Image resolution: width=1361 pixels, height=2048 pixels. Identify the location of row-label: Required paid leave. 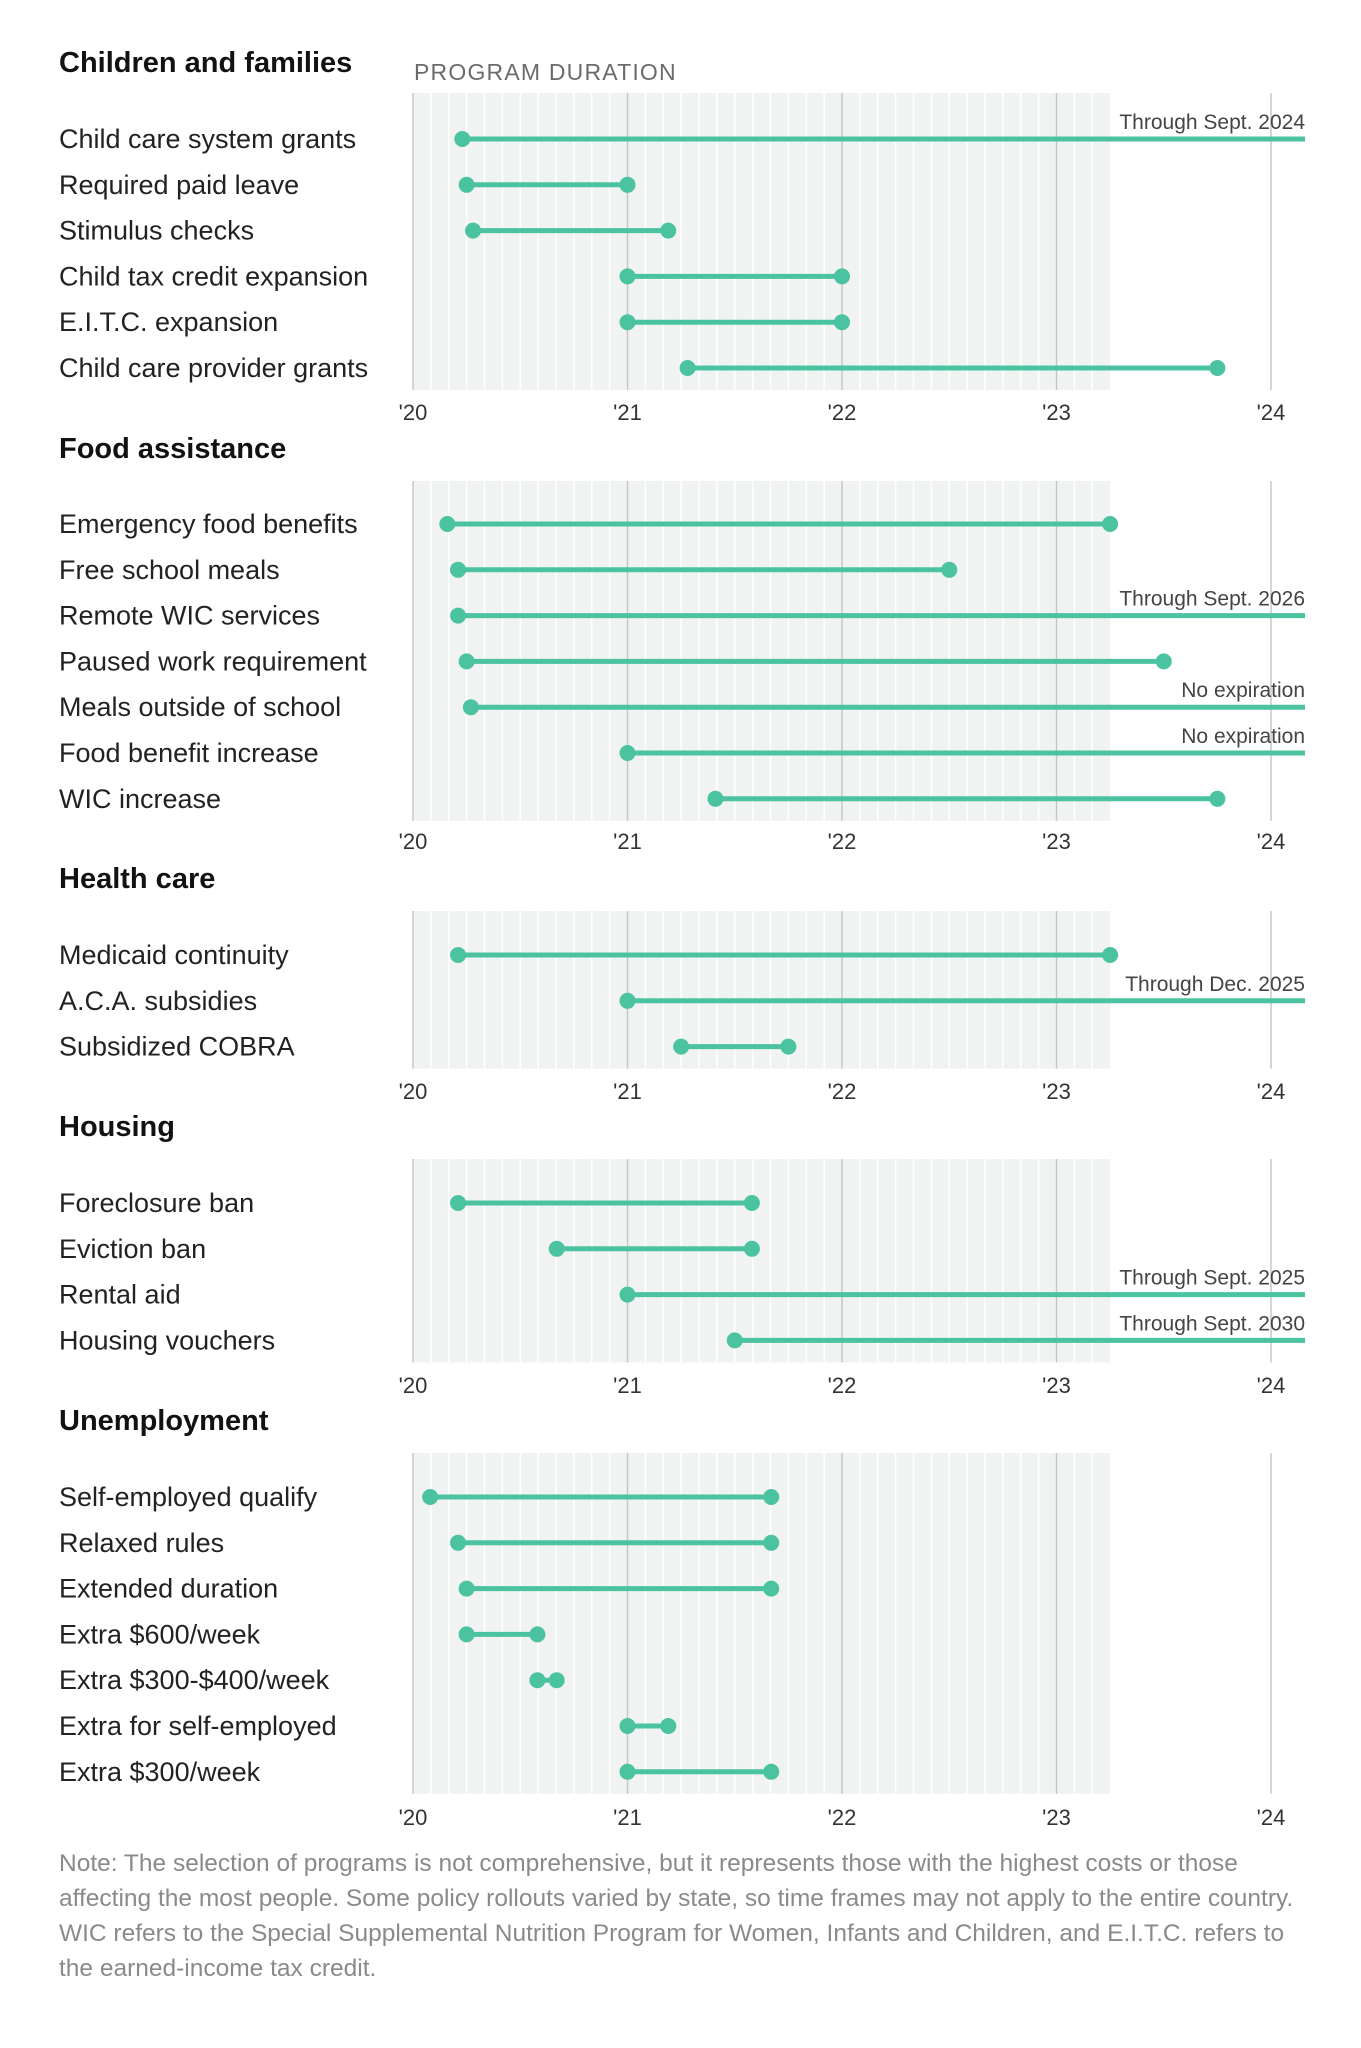
(179, 185).